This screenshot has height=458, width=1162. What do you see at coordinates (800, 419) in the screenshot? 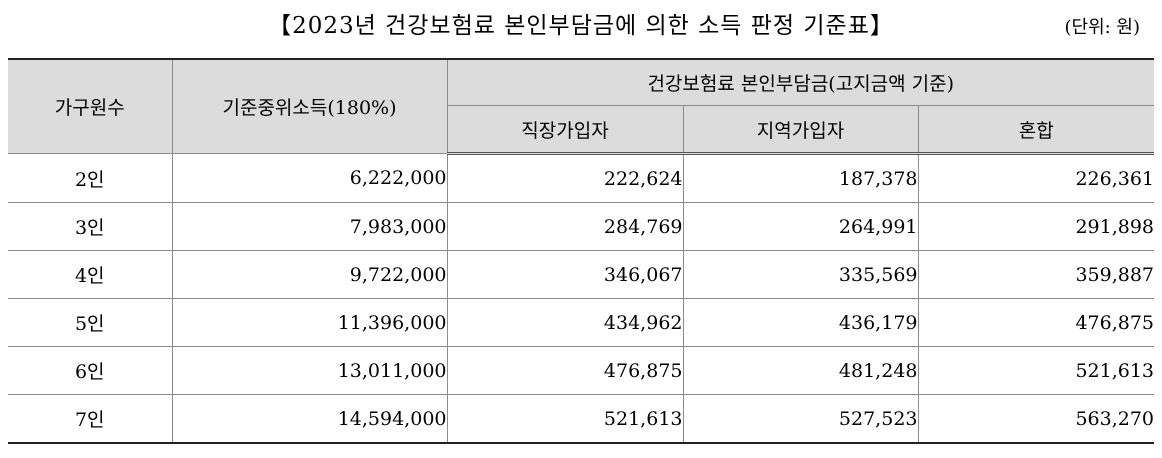
I see `cell-regional: 527,523` at bounding box center [800, 419].